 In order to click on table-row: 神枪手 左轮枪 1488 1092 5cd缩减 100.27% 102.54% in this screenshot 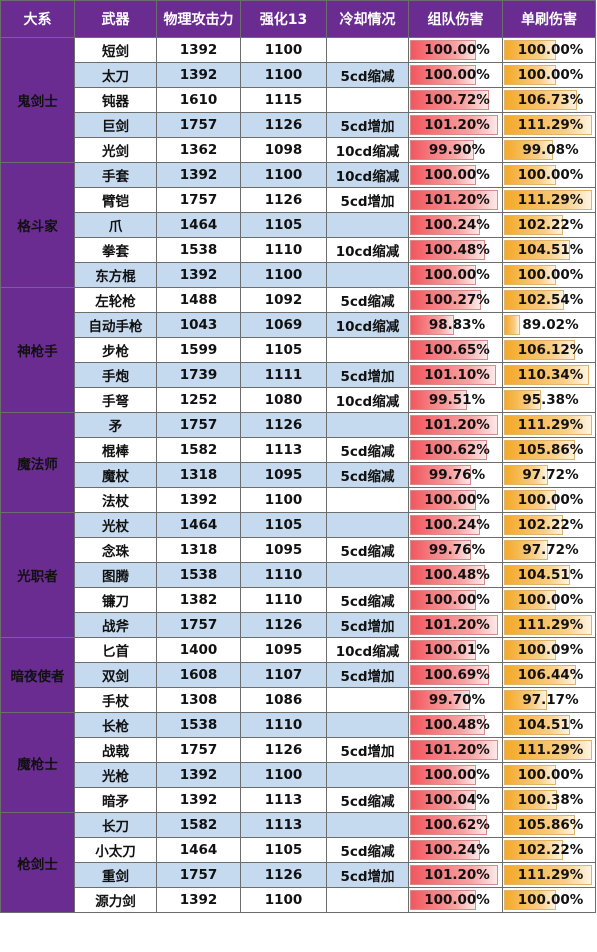, I will do `click(298, 350)`.